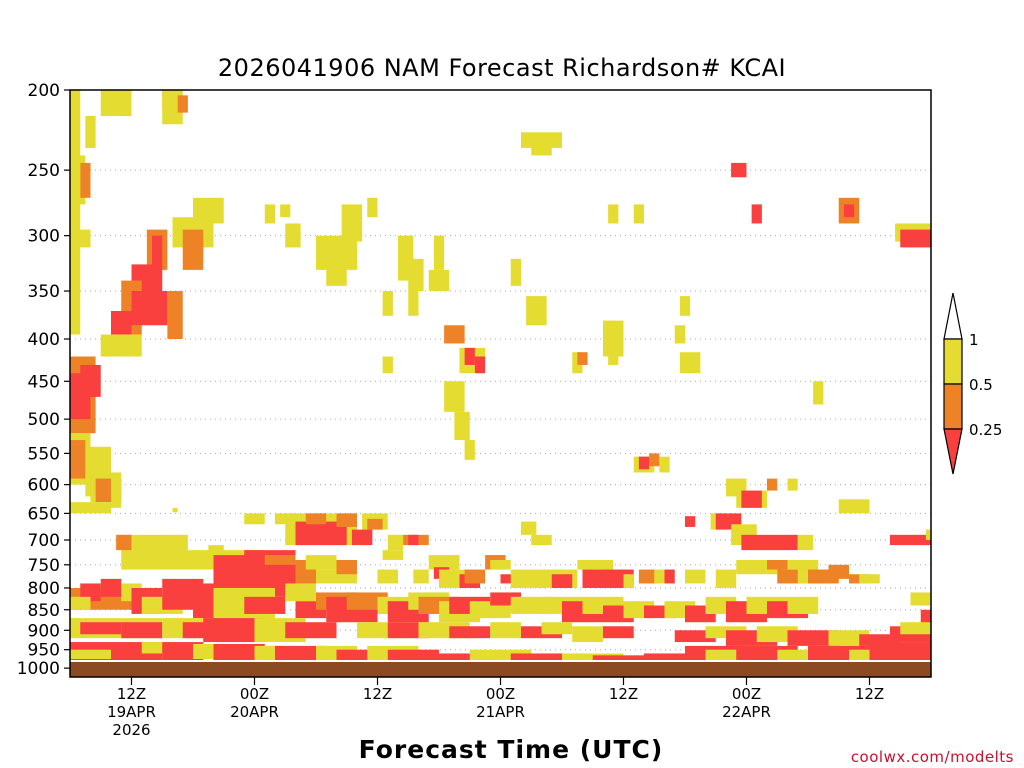 Image resolution: width=1024 pixels, height=768 pixels. What do you see at coordinates (746, 712) in the screenshot?
I see `x-tick-label-5-1: 22APR` at bounding box center [746, 712].